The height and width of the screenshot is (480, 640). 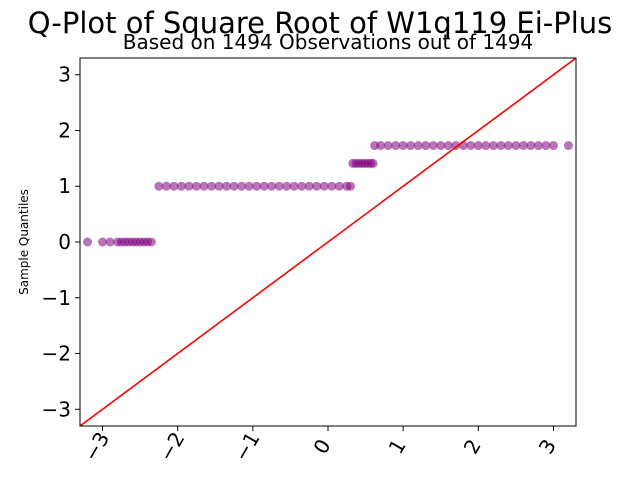 I want to click on y-tick-label: 0, so click(x=64, y=242).